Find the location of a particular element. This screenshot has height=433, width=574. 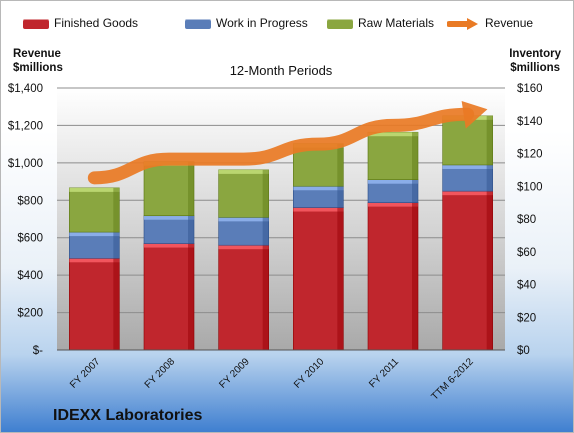

legend-label-revenue: Revenue is located at coordinates (509, 23).